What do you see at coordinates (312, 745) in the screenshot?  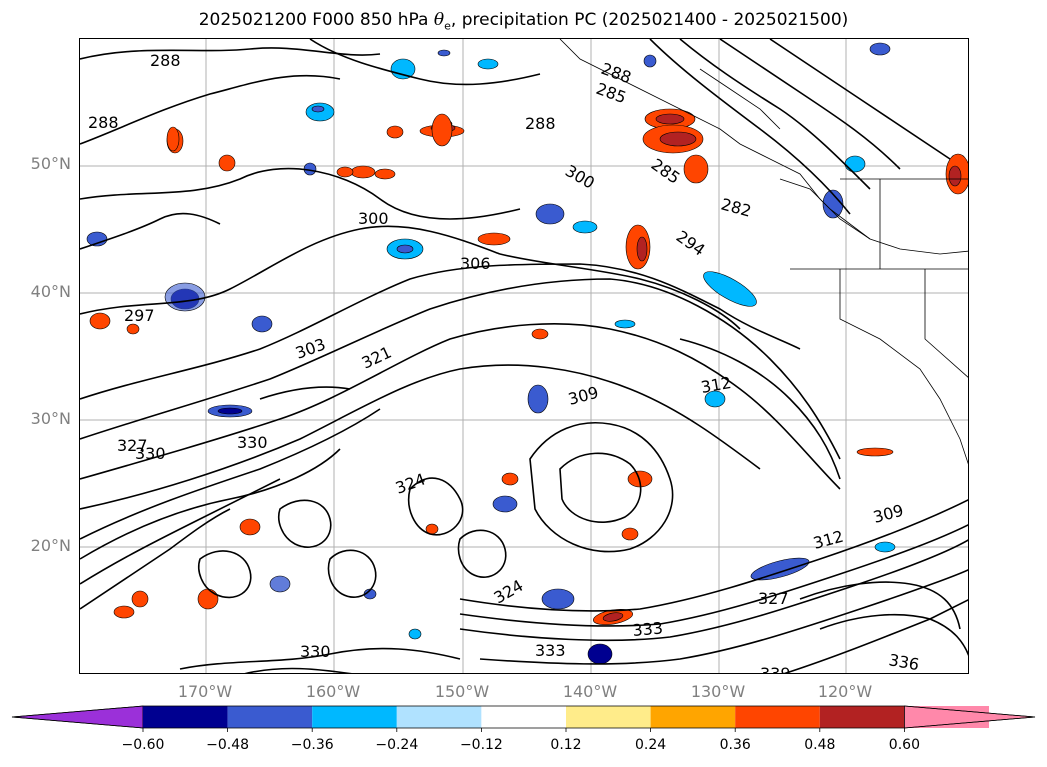 I see `colorbar-tick-label: −0.36` at bounding box center [312, 745].